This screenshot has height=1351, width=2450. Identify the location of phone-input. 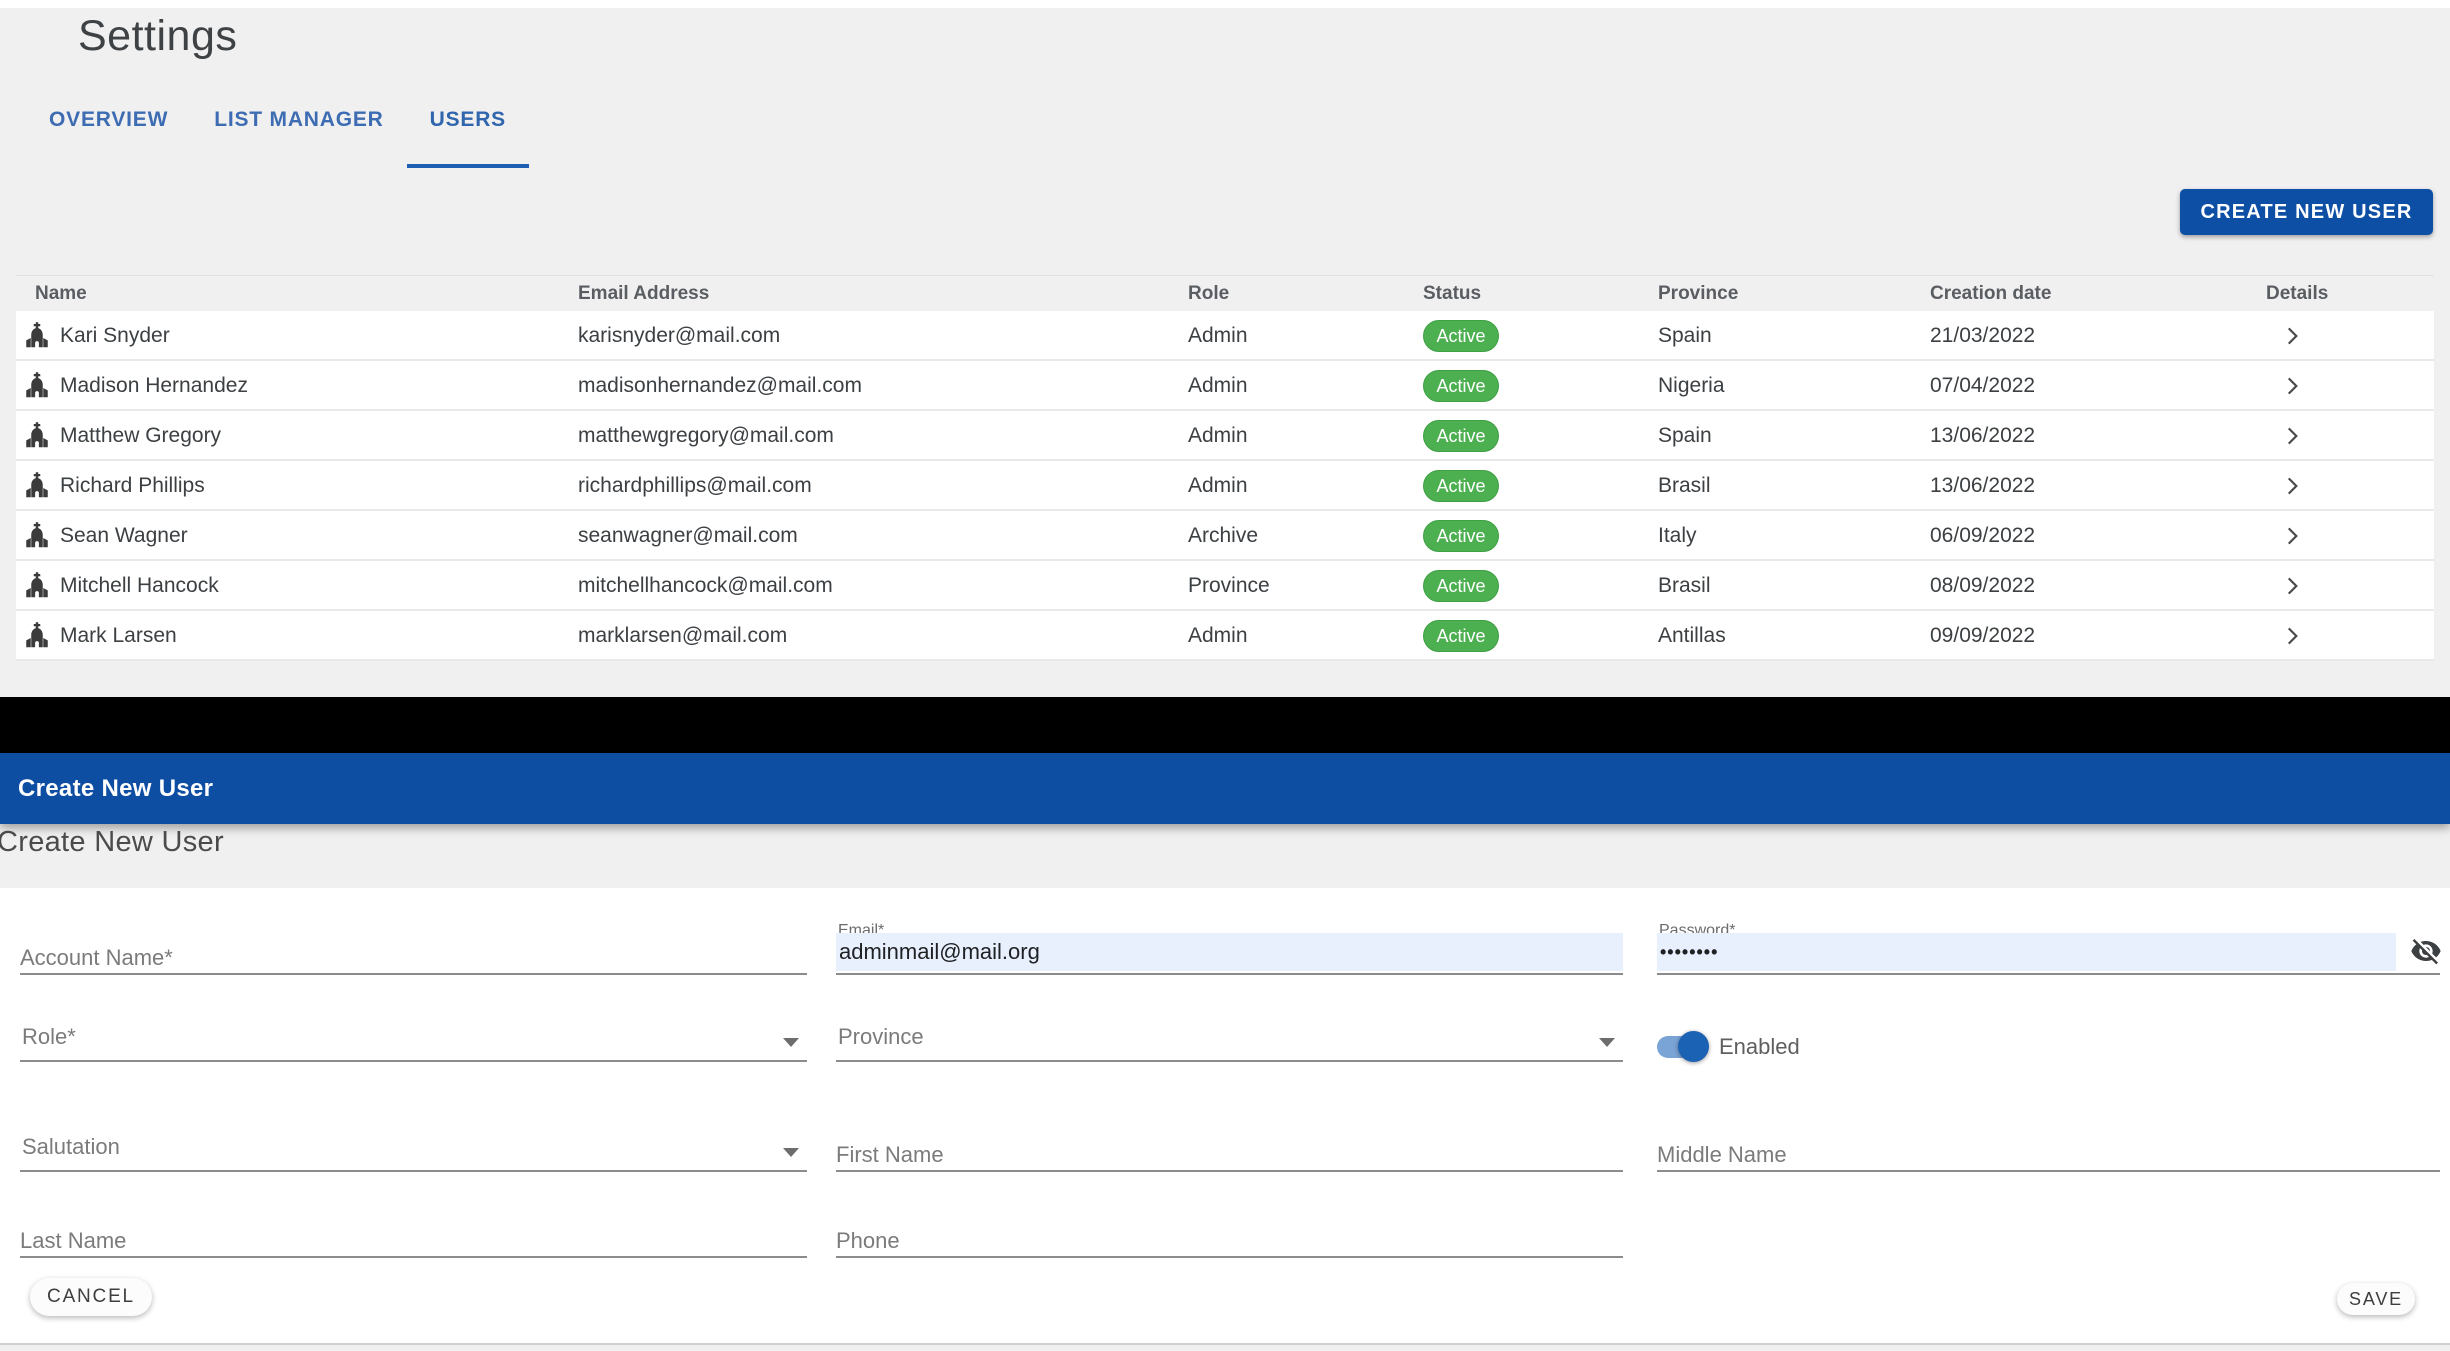
(1229, 1241).